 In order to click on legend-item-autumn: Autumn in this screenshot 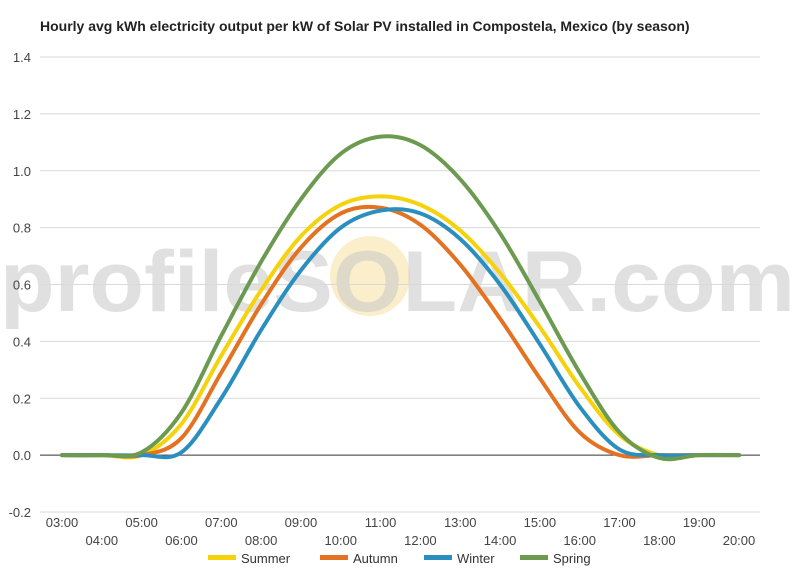, I will do `click(359, 558)`.